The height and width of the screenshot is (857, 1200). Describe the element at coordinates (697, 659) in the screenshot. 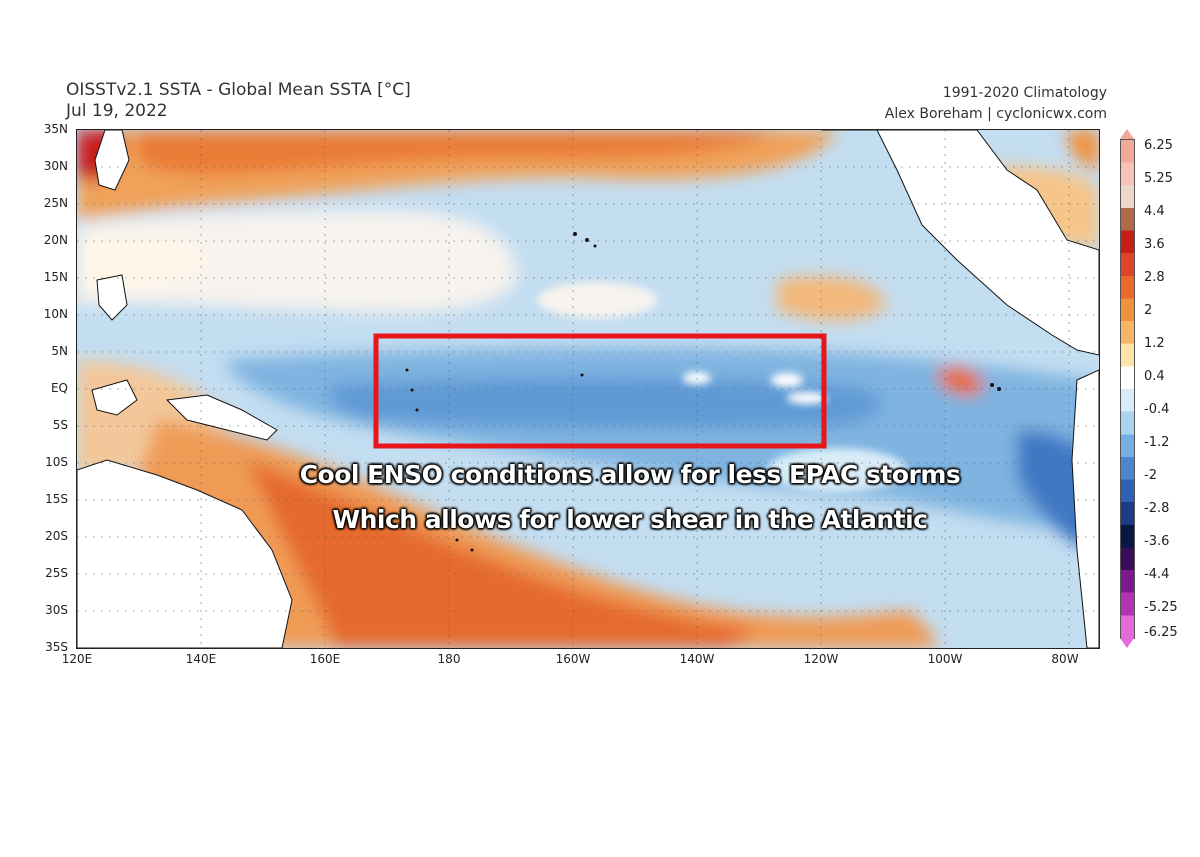

I see `lon-label: 140W` at that location.